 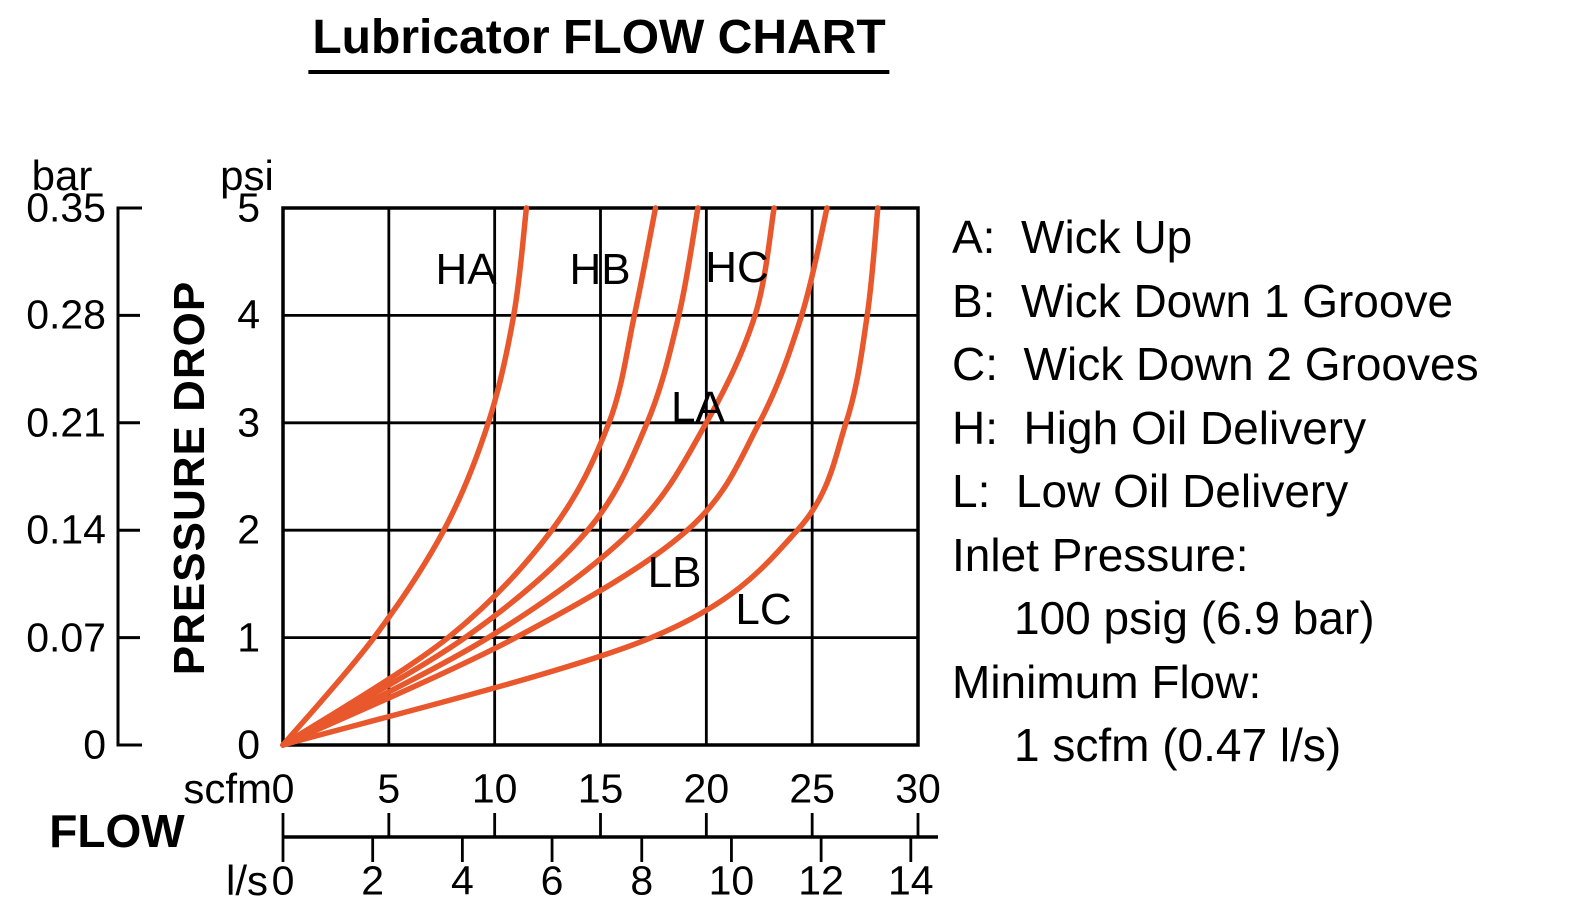 I want to click on legend-line-1: A: Wick Up, so click(x=1072, y=237).